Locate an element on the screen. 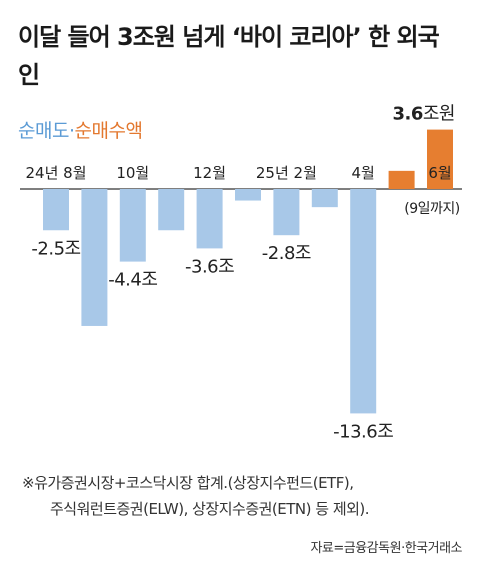 This screenshot has height=570, width=480. legend: 순매도·순매수액 is located at coordinates (80, 129).